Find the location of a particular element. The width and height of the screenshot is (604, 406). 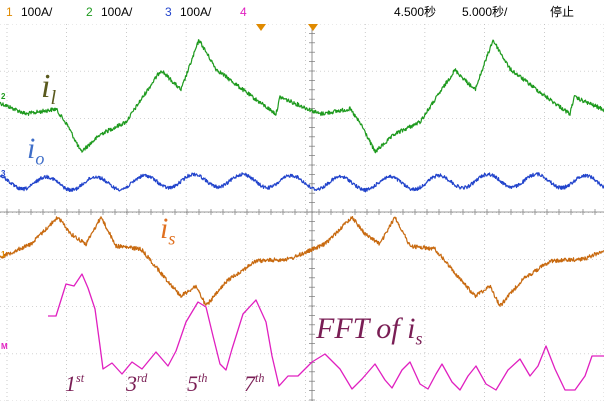

label-io-sub: o is located at coordinates (40, 158).